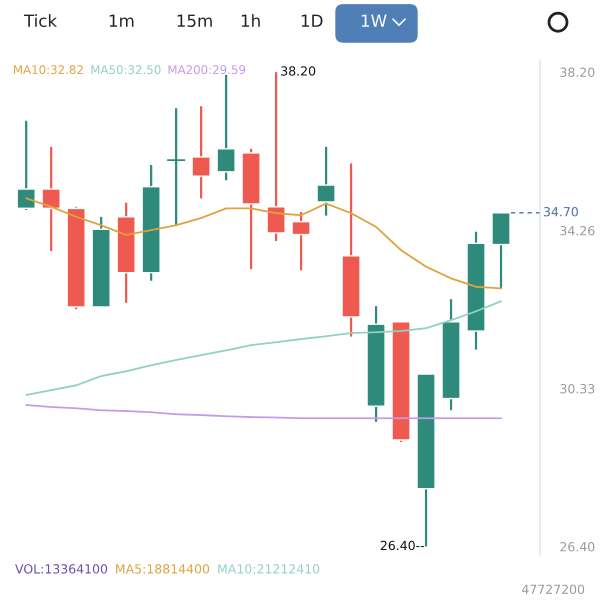  Describe the element at coordinates (163, 569) in the screenshot. I see `text: MA5:18814400` at that location.